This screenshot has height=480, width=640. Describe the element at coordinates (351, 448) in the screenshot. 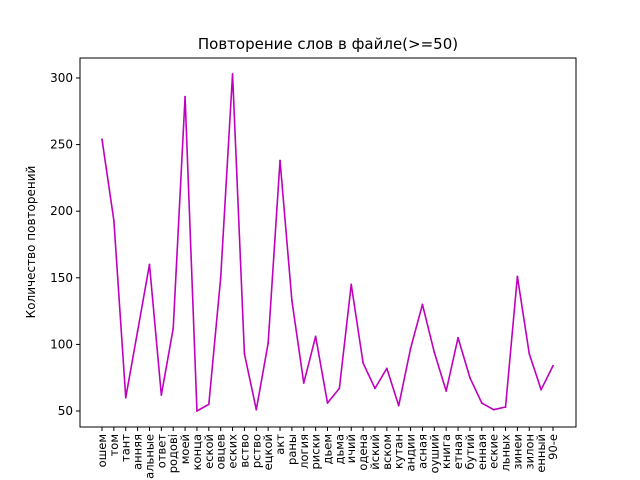

I see `x-tick-label: ичий` at that location.